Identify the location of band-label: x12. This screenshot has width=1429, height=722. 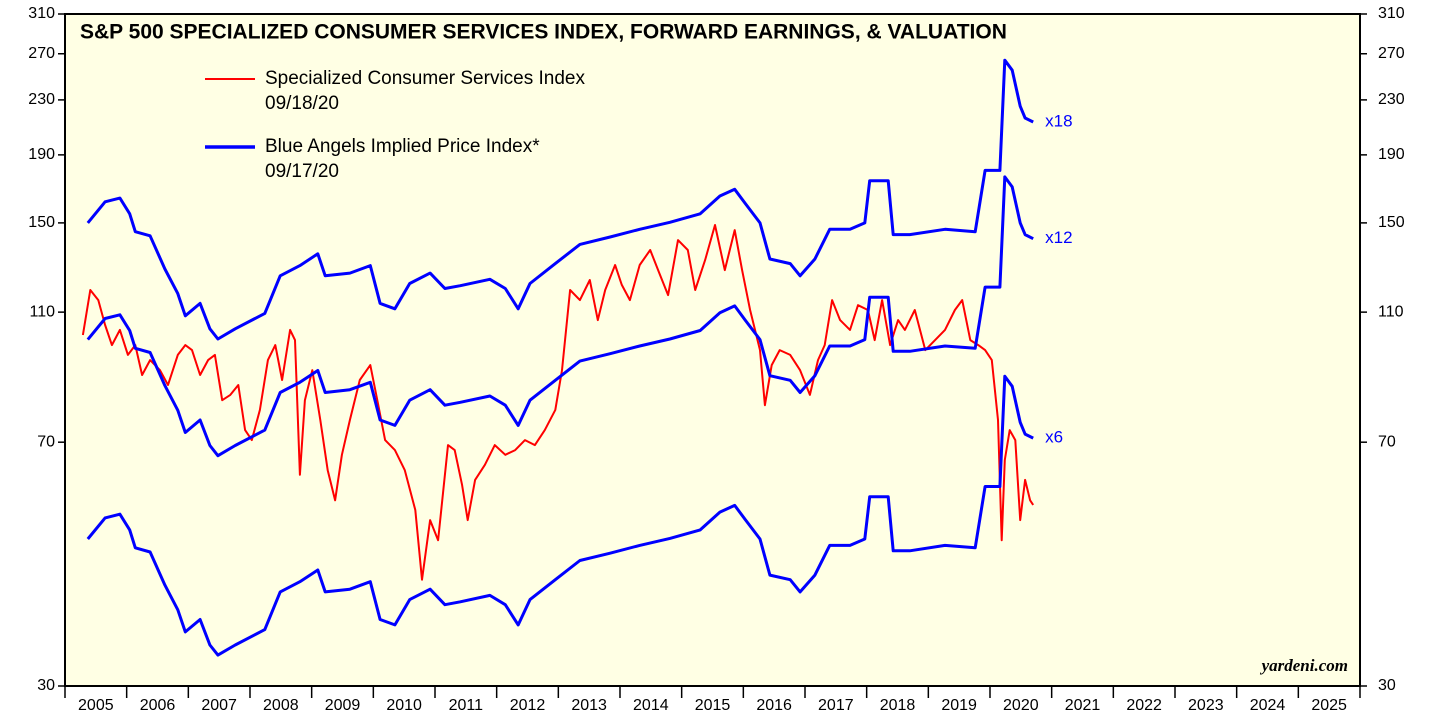
(1058, 237).